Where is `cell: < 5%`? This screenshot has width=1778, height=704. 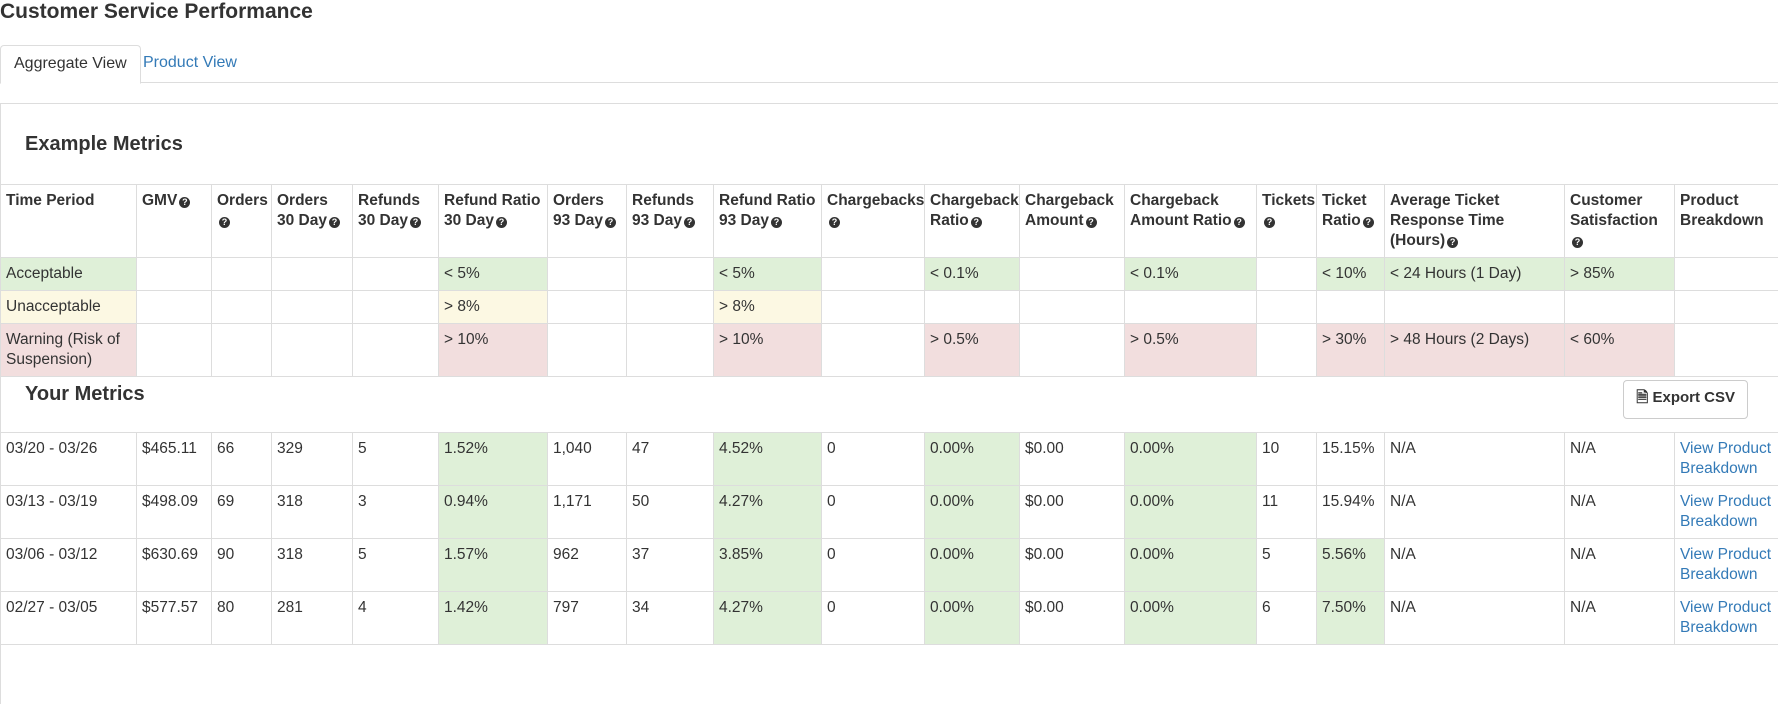 cell: < 5% is located at coordinates (768, 274).